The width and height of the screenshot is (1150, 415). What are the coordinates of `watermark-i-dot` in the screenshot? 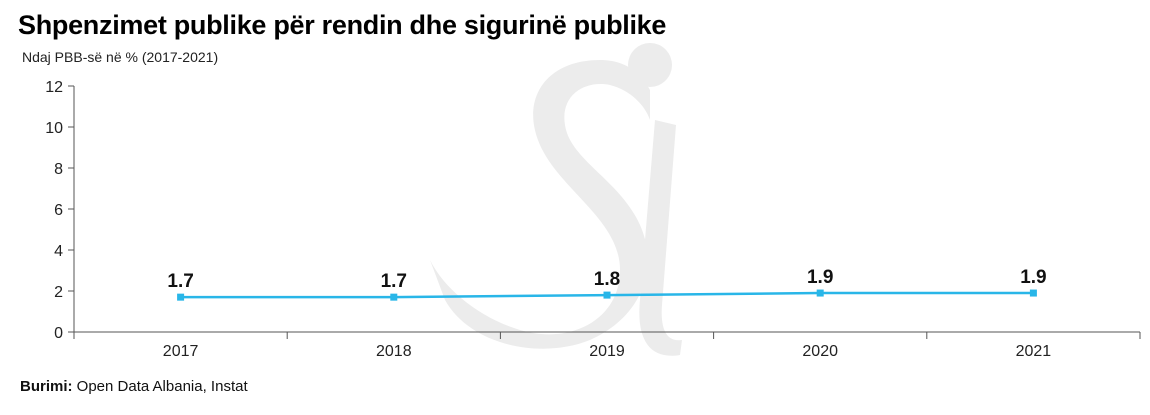 It's located at (650, 65).